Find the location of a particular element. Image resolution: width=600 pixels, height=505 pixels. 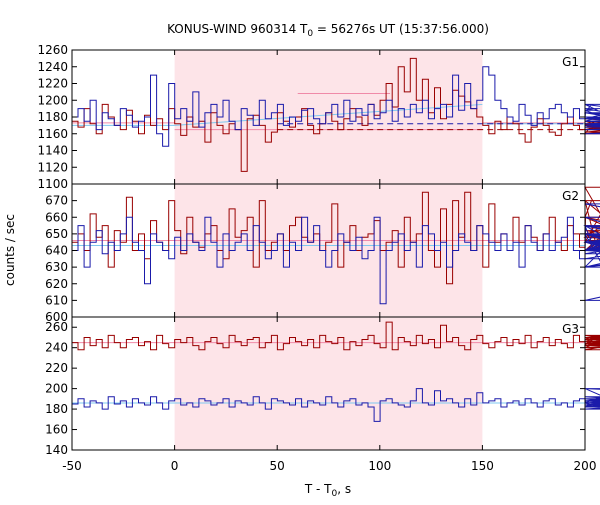

x-tick-label: 50 is located at coordinates (277, 466).